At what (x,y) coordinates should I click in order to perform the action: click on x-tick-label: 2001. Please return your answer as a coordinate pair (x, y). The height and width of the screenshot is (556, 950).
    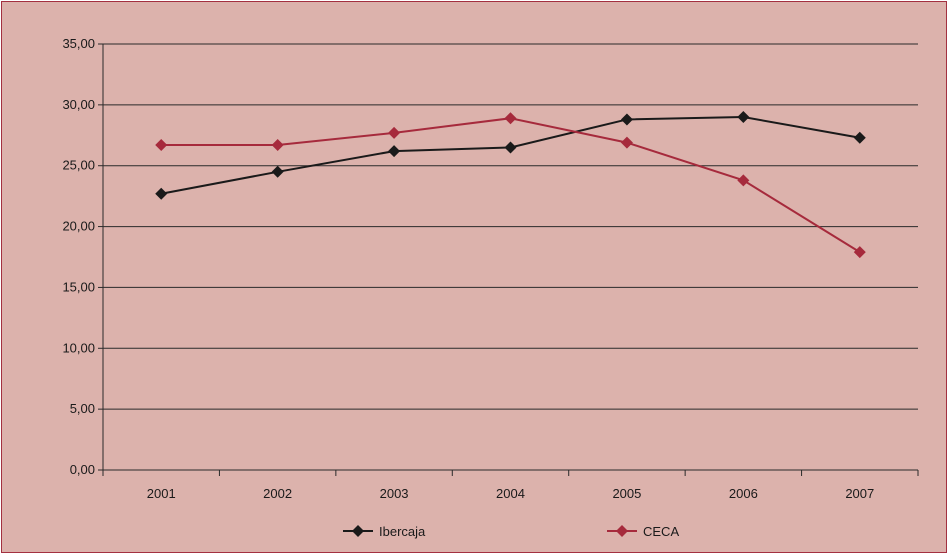
    Looking at the image, I should click on (161, 493).